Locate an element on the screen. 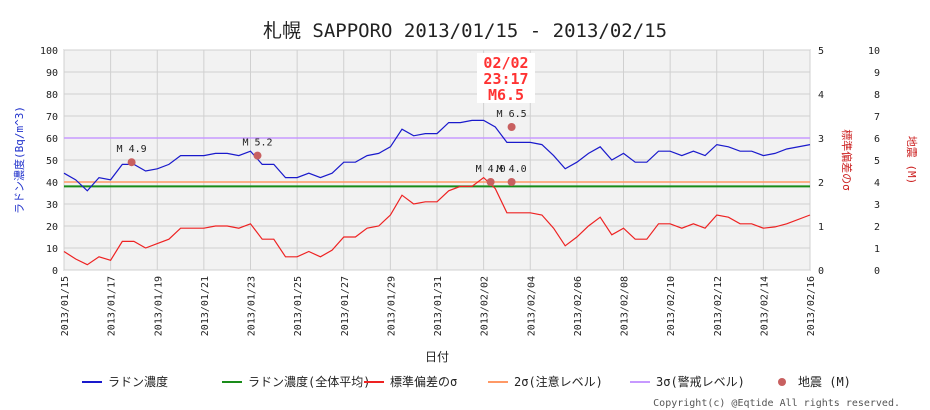 This screenshot has height=410, width=930. y-tick-label-quake: 7 is located at coordinates (877, 117).